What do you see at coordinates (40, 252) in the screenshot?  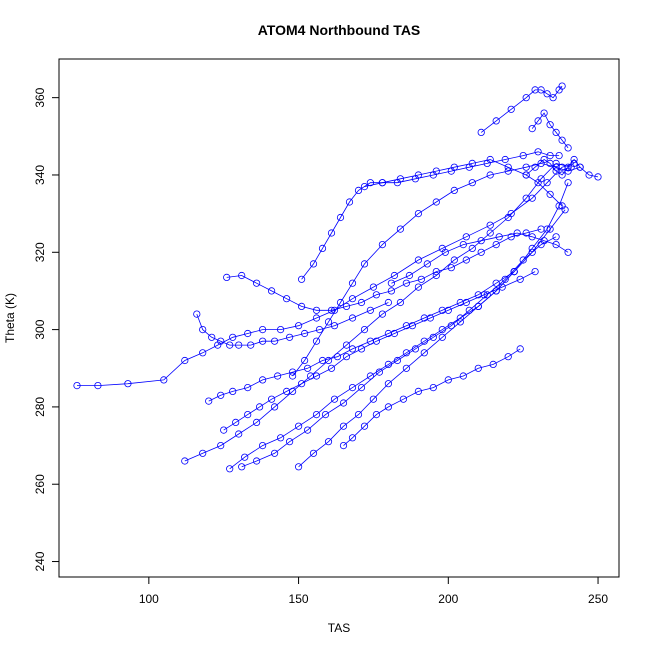 I see `y-tick-label: 320` at bounding box center [40, 252].